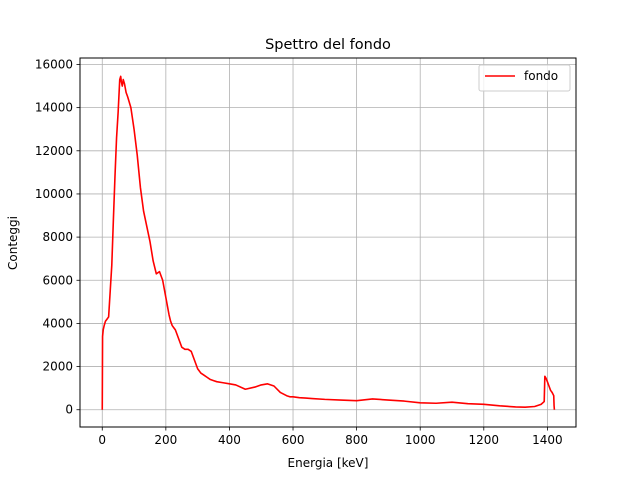 The image size is (640, 480). I want to click on x-tick-label: 200, so click(165, 440).